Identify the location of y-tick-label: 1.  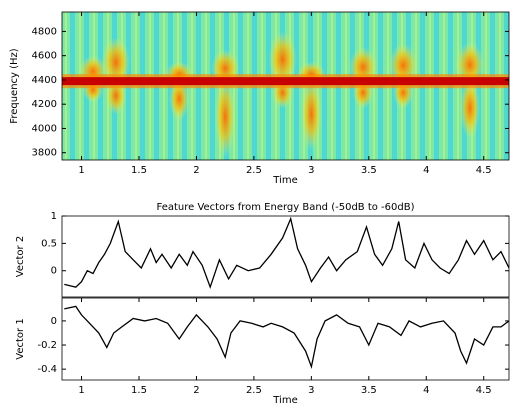
(54, 216).